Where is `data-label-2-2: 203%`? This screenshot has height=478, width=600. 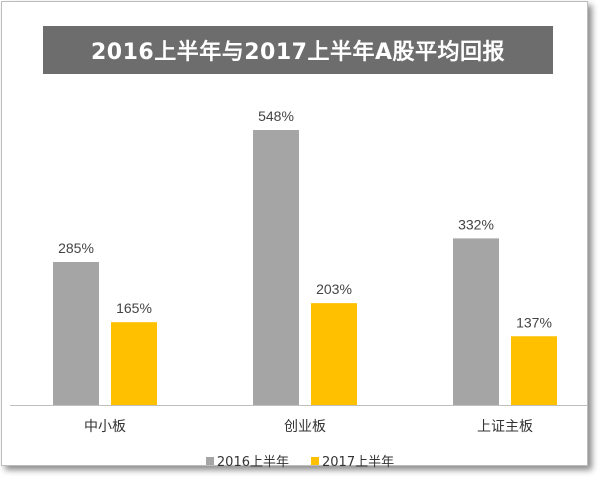 data-label-2-2: 203% is located at coordinates (334, 289).